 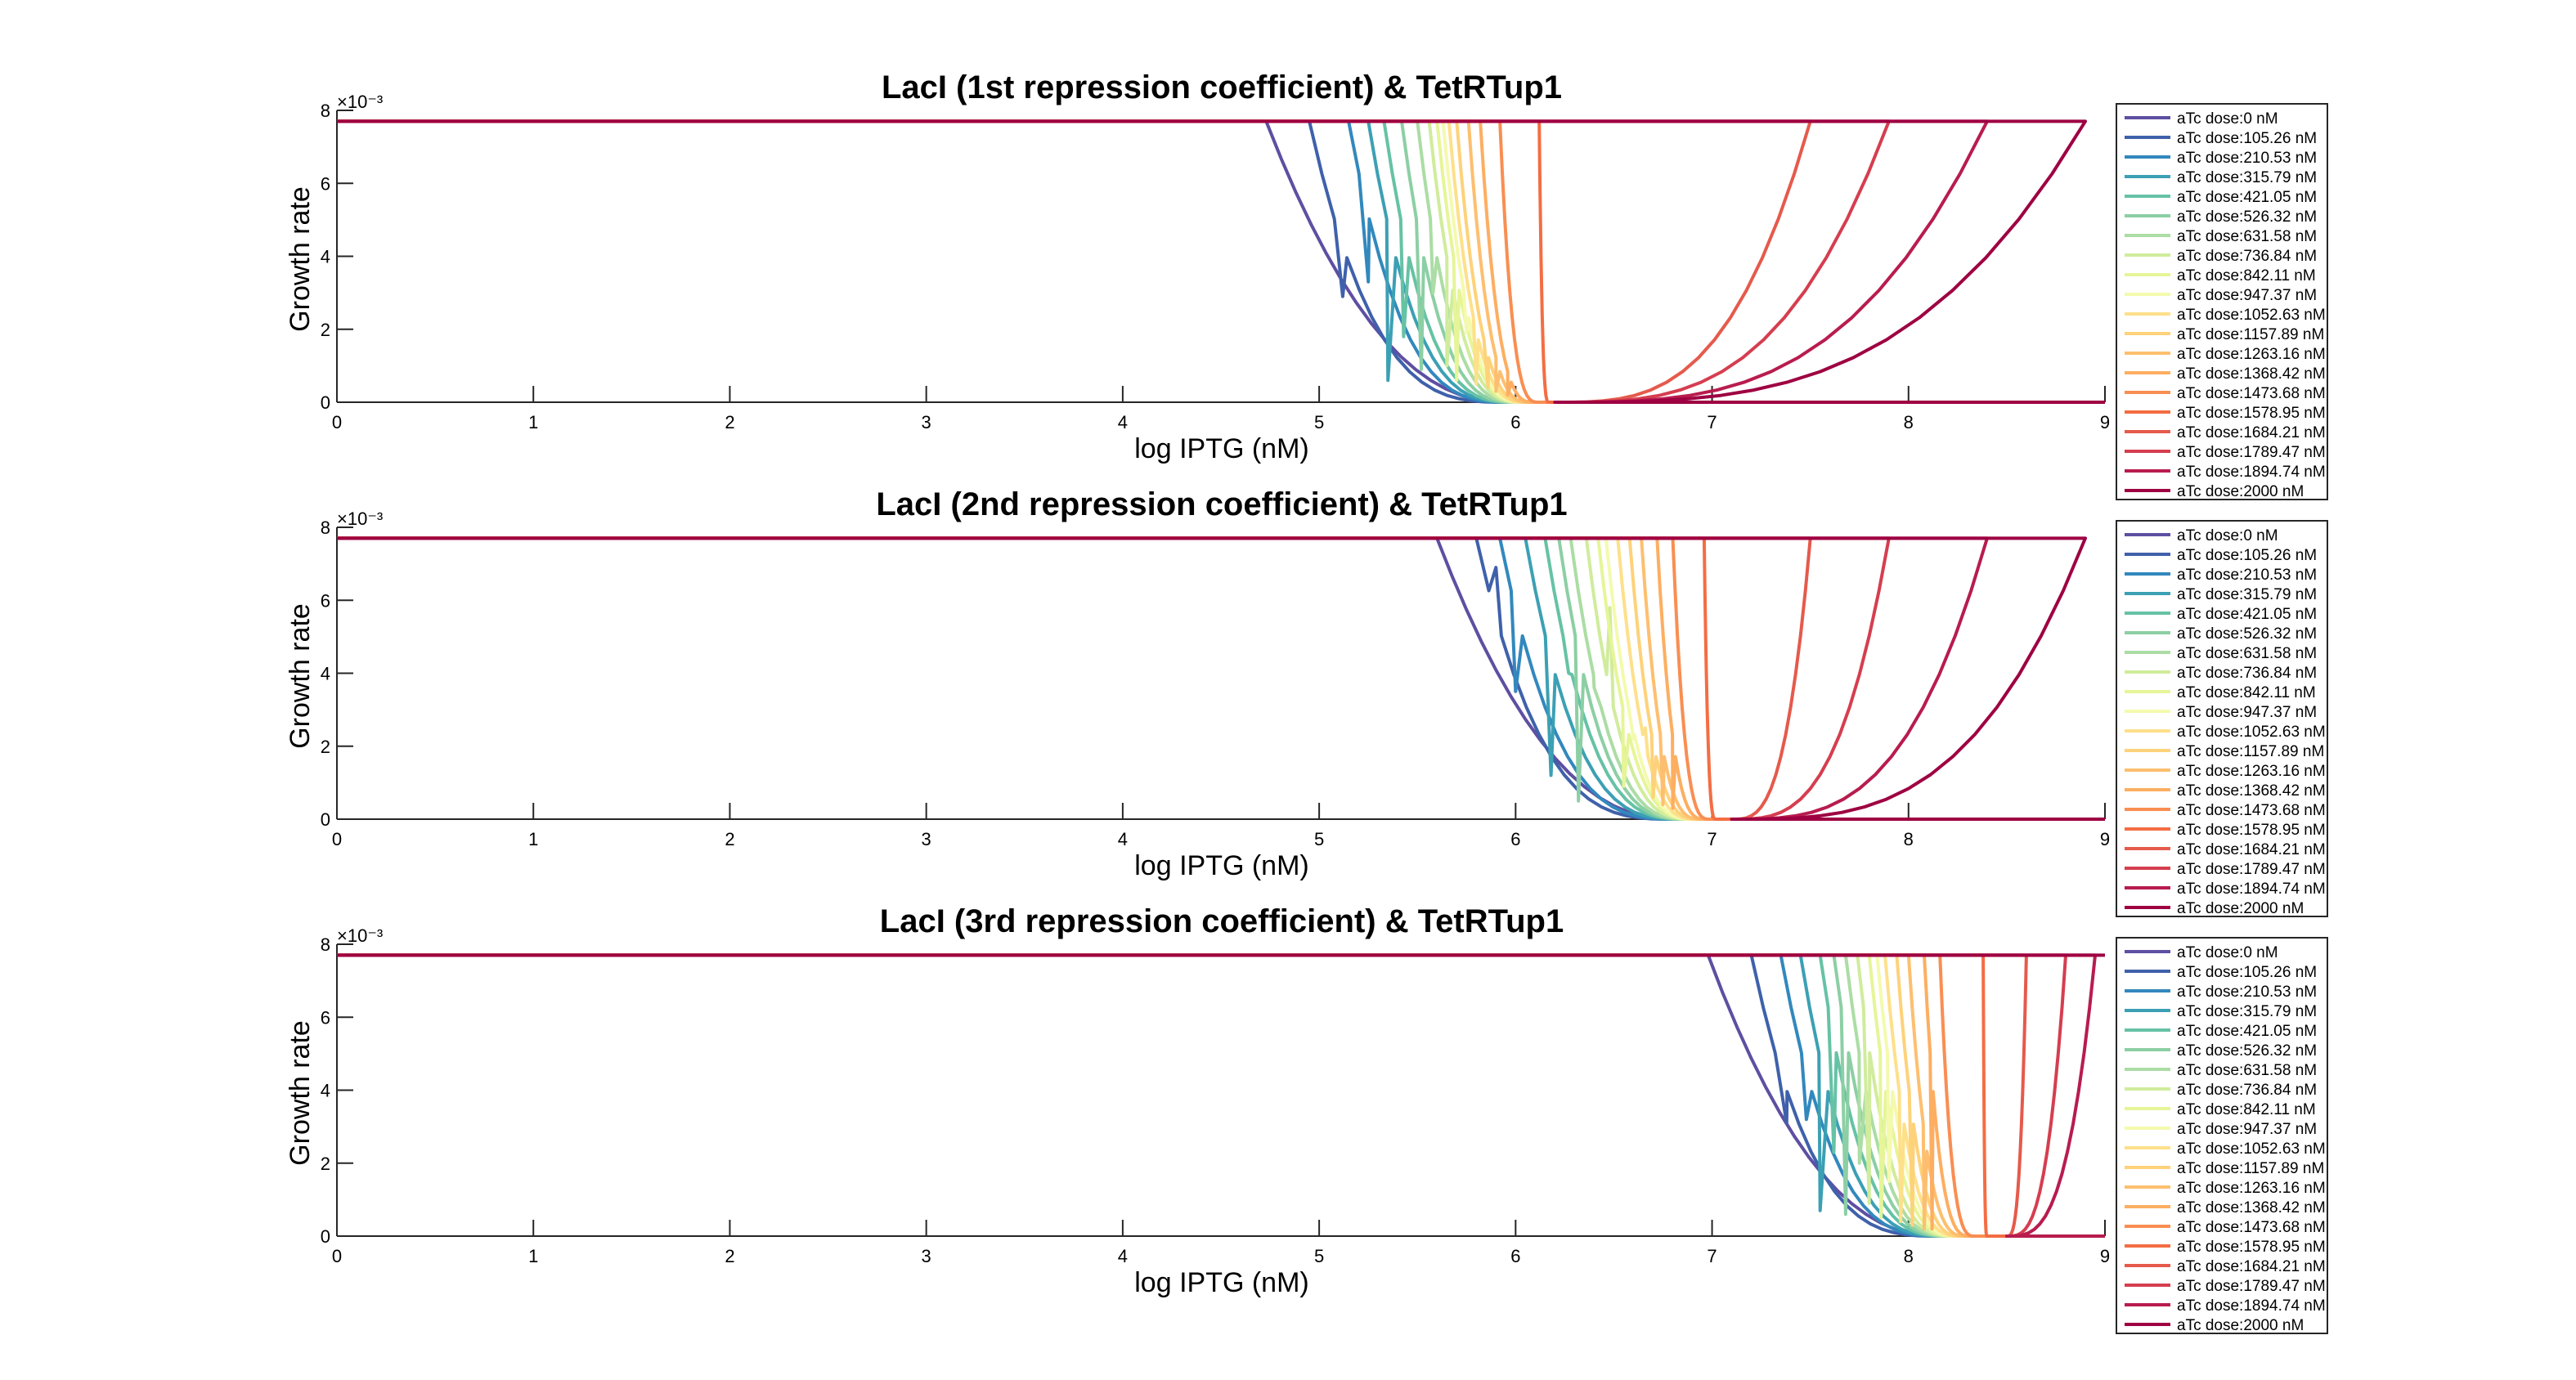 I want to click on legend-label: aTc dose:2000 nM, so click(x=2240, y=1325).